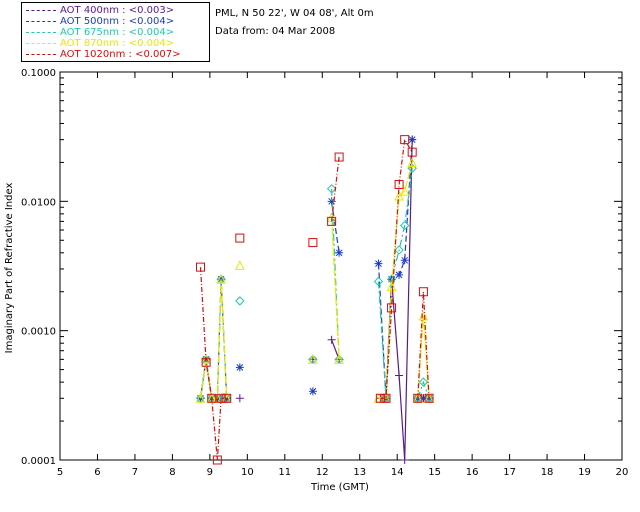  Describe the element at coordinates (472, 472) in the screenshot. I see `x-tick-label: 16` at that location.